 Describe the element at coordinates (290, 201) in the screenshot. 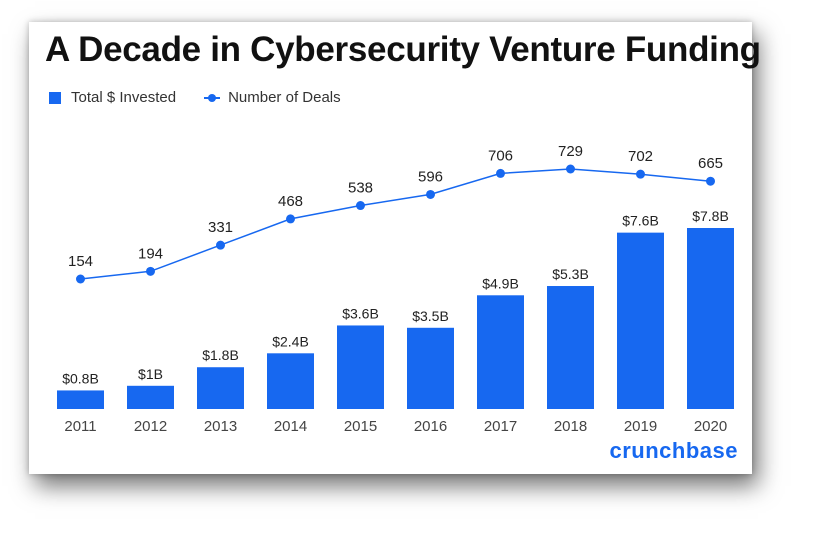

I see `deals-value-label: 468` at that location.